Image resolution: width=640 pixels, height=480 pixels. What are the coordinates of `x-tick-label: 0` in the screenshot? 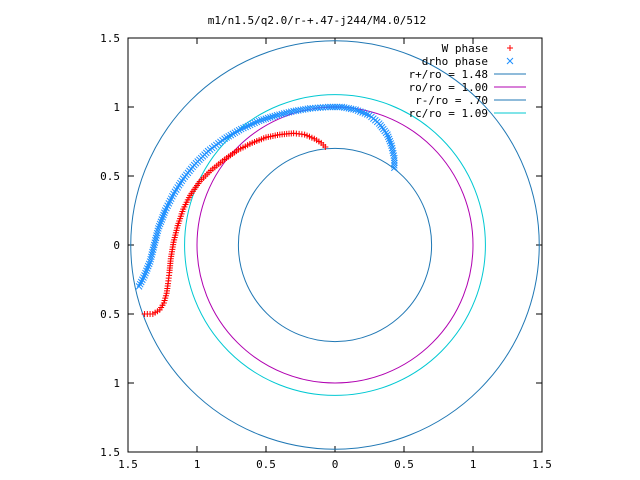 It's located at (335, 464).